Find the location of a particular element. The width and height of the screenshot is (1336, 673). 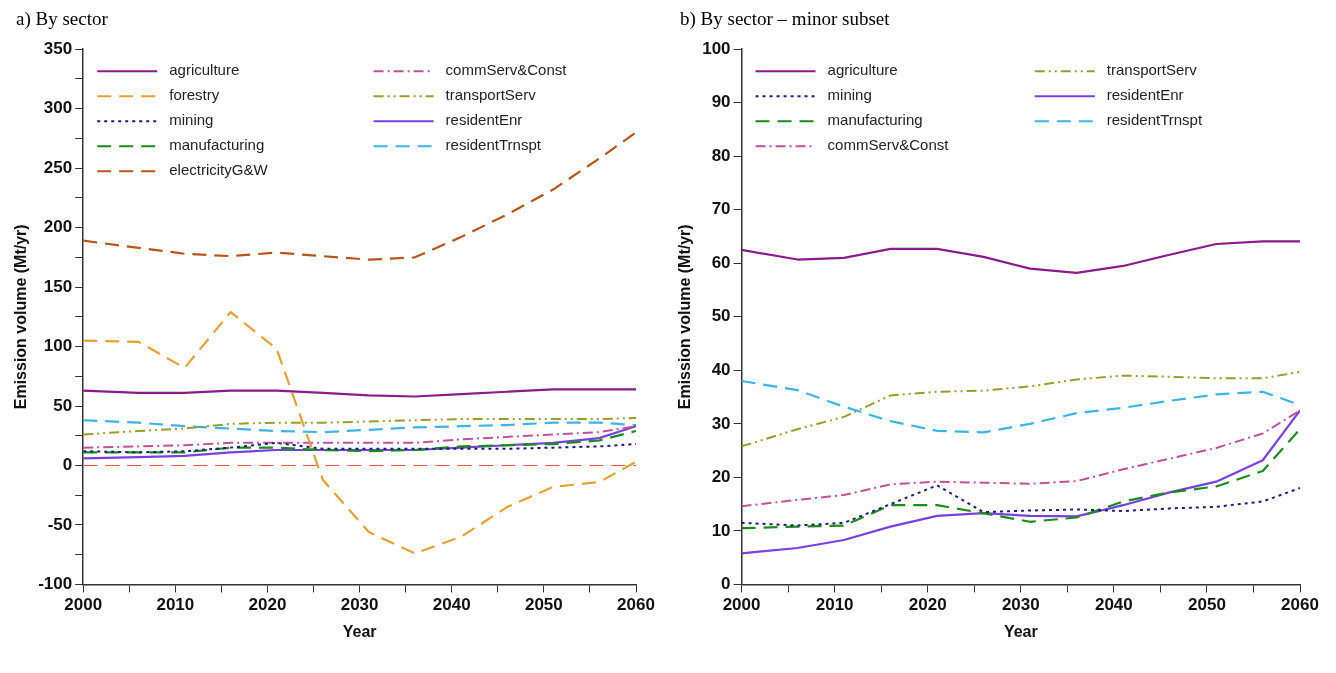

y-tick-label: 10 is located at coordinates (721, 530).